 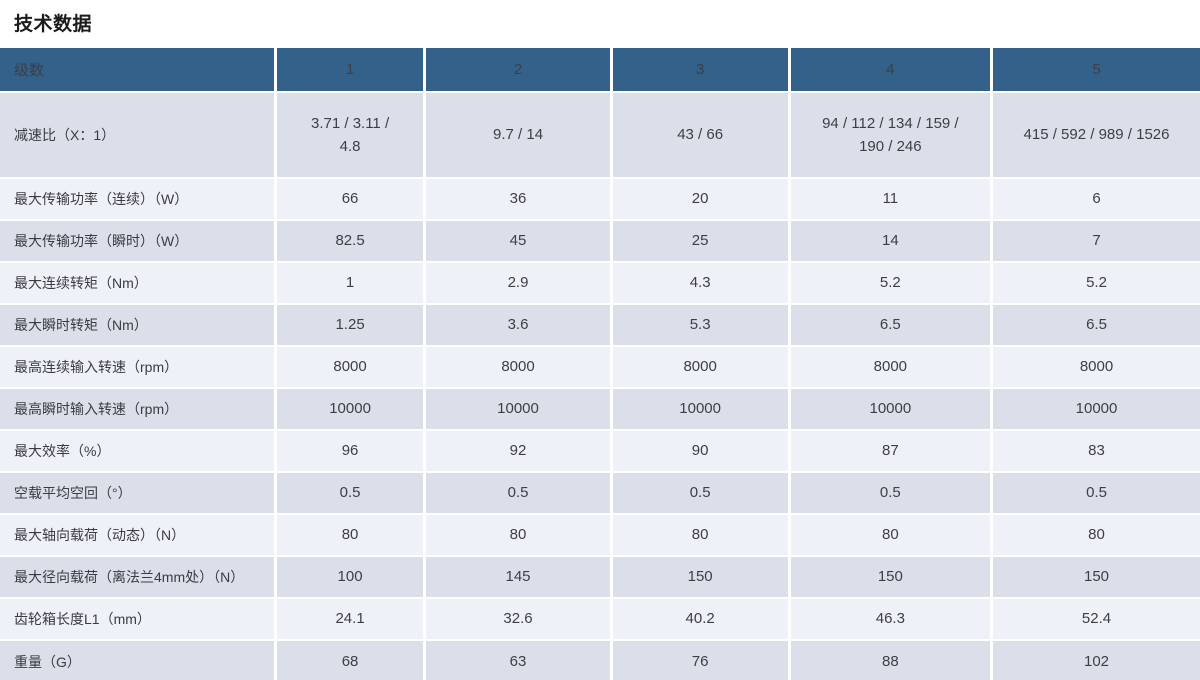 I want to click on row-label: 最大轴向载荷（动态）（N）, so click(x=138, y=535).